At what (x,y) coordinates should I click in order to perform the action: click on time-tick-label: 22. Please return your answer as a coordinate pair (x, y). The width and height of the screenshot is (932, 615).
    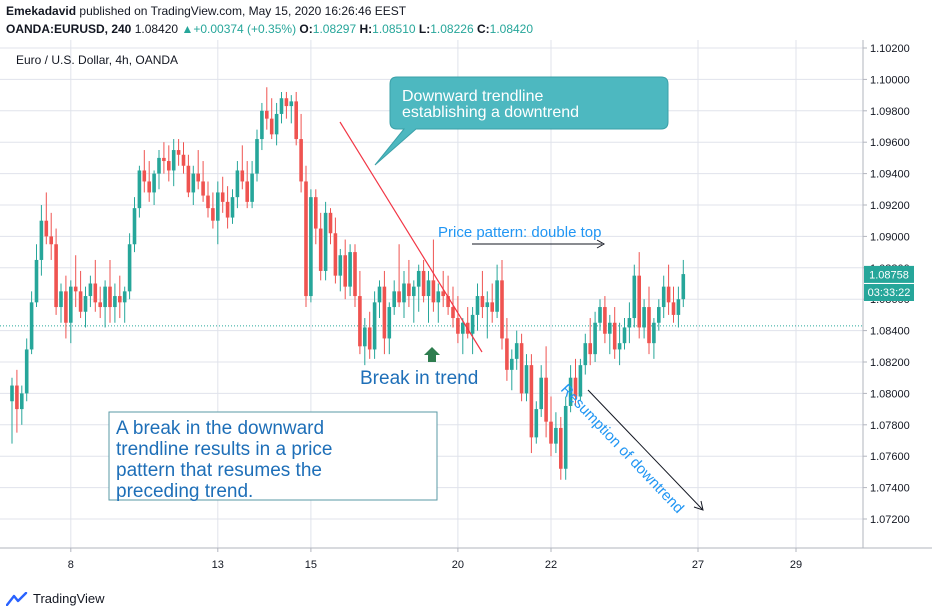
    Looking at the image, I should click on (551, 565).